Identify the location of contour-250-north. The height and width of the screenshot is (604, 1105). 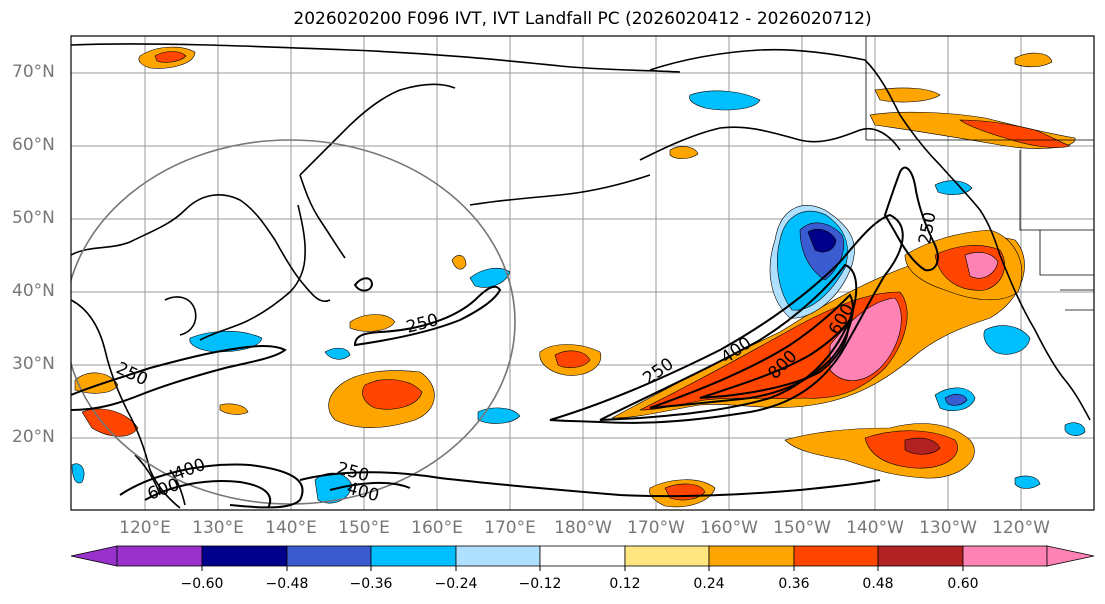
(911, 219).